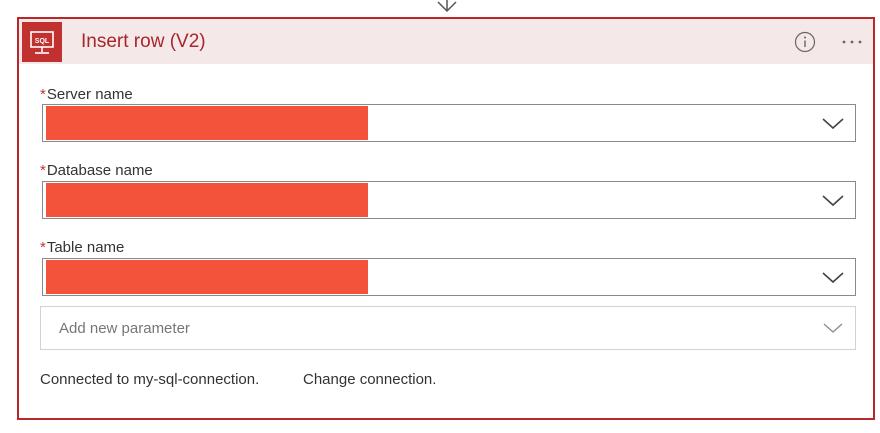 The image size is (880, 433). I want to click on server-name-label: *Server name, so click(86, 95).